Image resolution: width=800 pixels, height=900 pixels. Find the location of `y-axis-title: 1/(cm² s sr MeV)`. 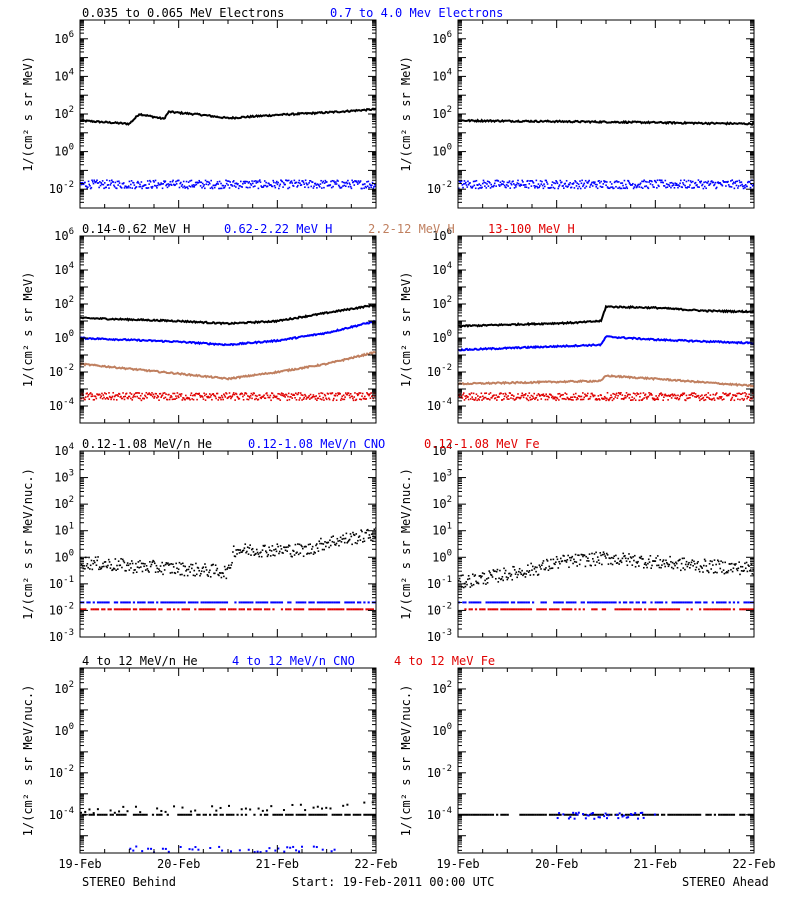

y-axis-title: 1/(cm² s sr MeV) is located at coordinates (28, 330).